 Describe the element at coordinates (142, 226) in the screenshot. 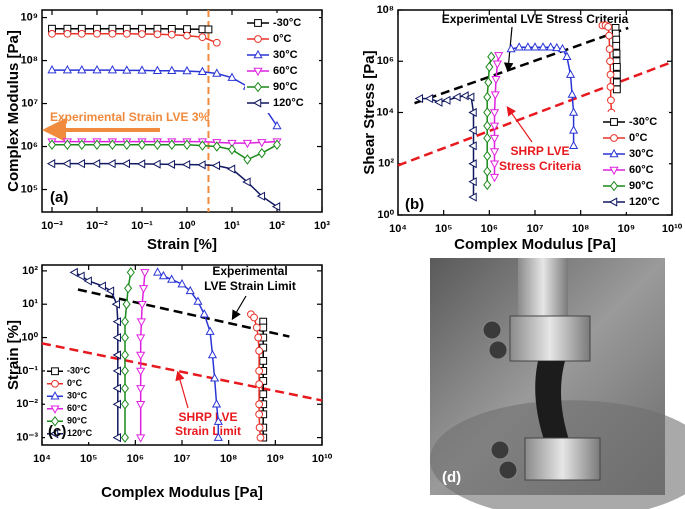

I see `x-tick-label: 10⁻¹` at that location.